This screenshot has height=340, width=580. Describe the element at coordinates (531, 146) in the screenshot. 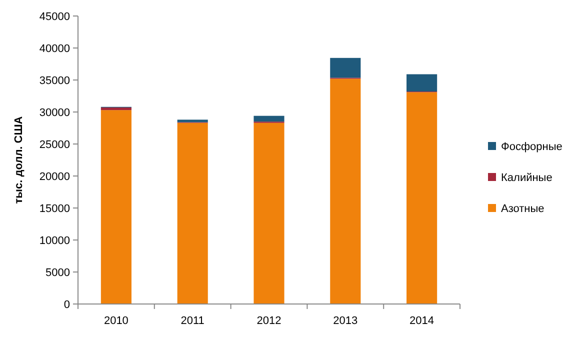

I see `legend-label: Фосфорные` at that location.